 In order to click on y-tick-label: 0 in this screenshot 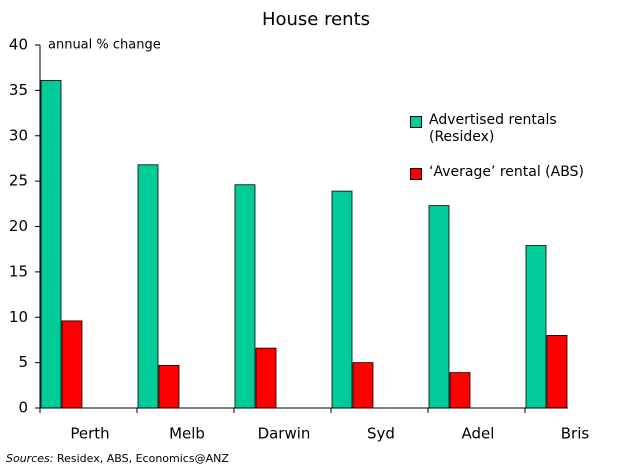, I will do `click(23, 408)`.